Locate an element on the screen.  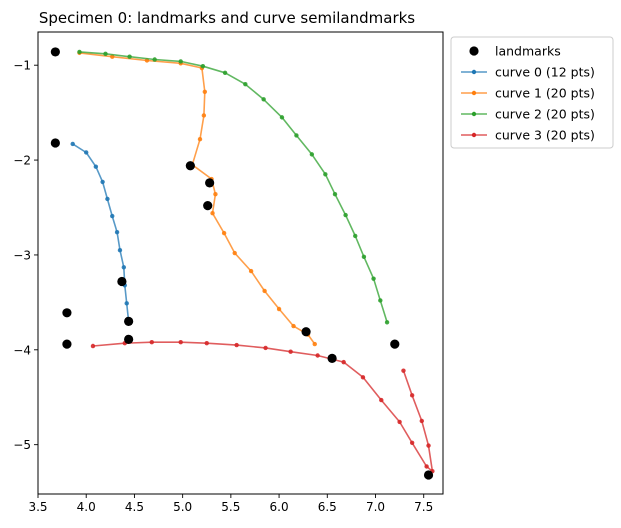
y-tick-label: −4 is located at coordinates (22, 350).